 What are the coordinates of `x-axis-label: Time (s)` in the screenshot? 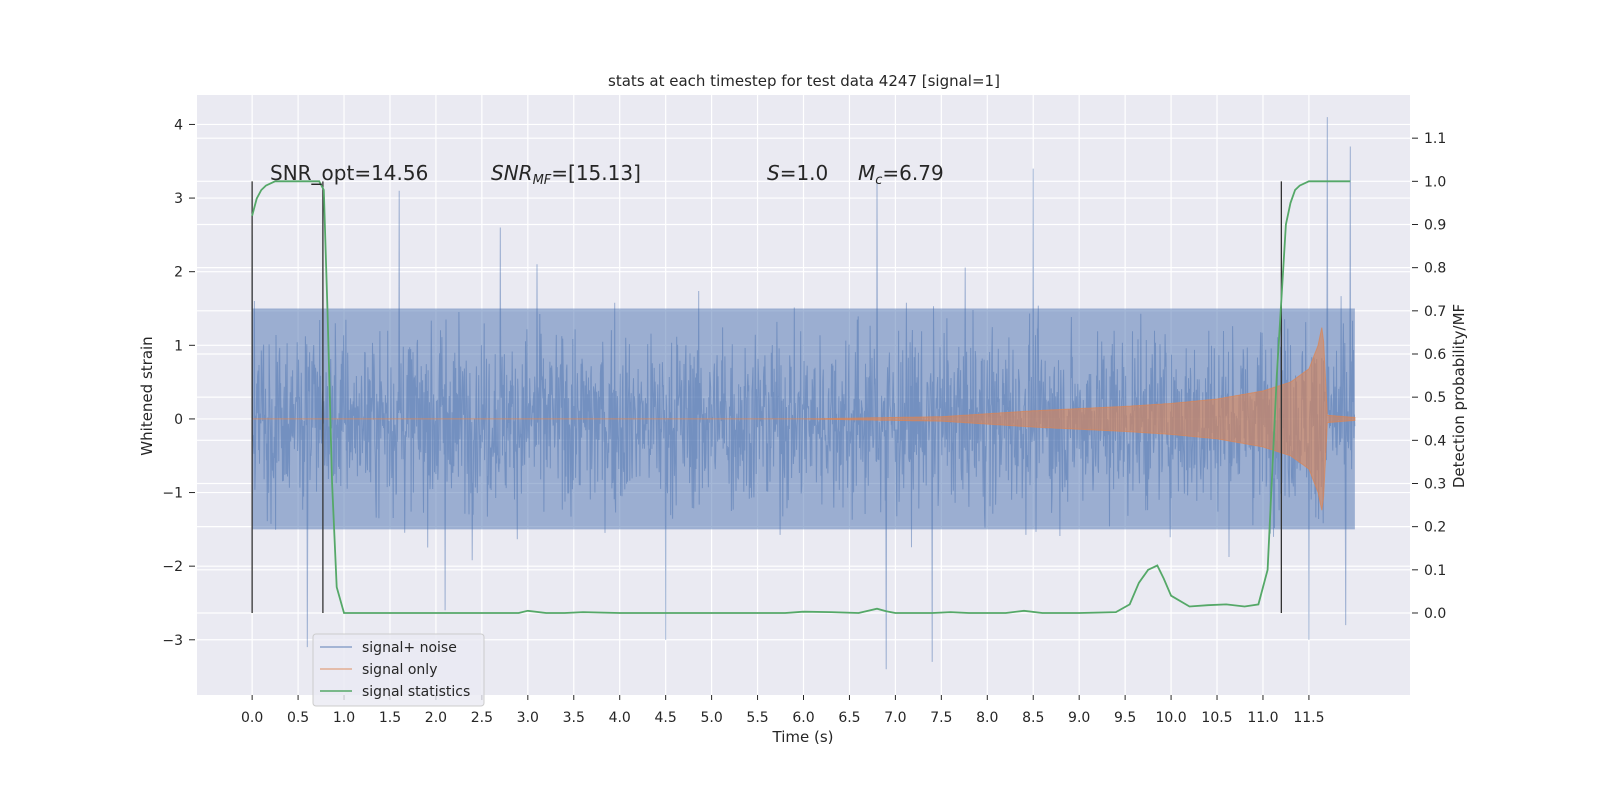 It's located at (803, 737).